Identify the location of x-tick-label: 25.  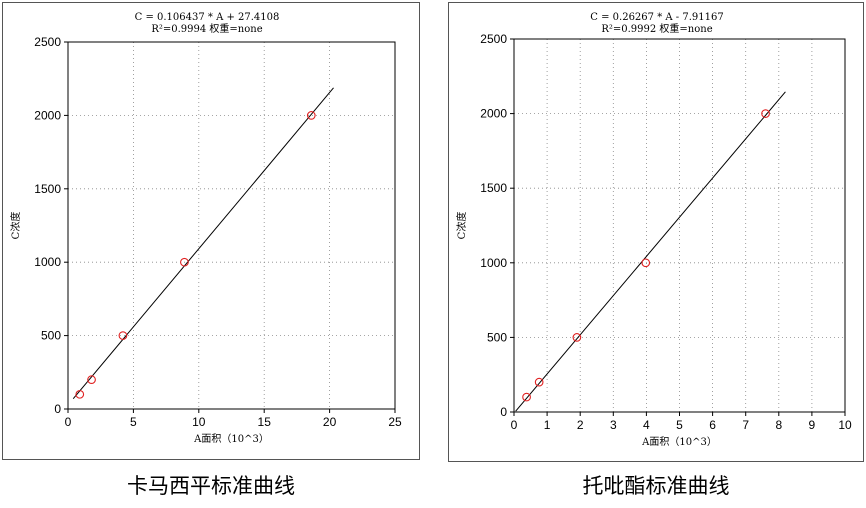
(395, 422).